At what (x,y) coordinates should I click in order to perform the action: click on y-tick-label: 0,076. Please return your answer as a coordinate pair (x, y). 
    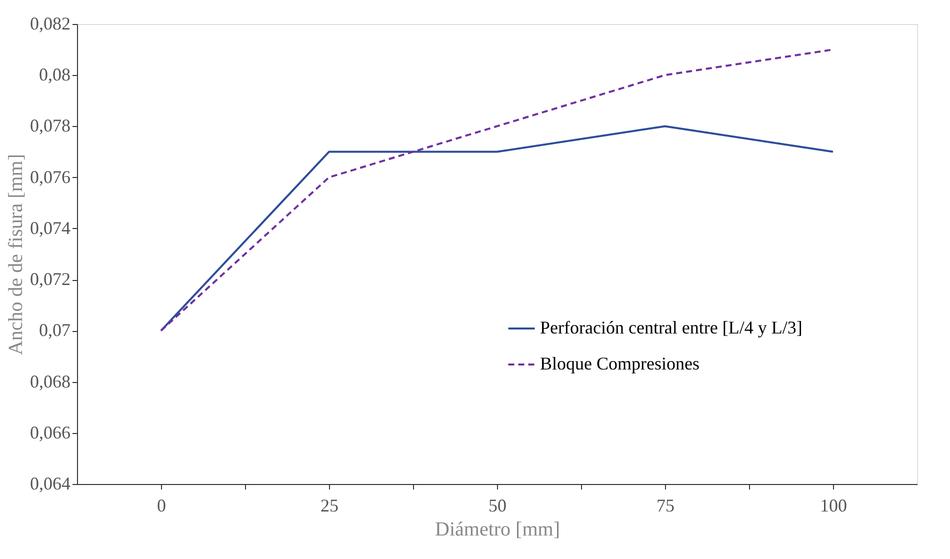
    Looking at the image, I should click on (50, 176).